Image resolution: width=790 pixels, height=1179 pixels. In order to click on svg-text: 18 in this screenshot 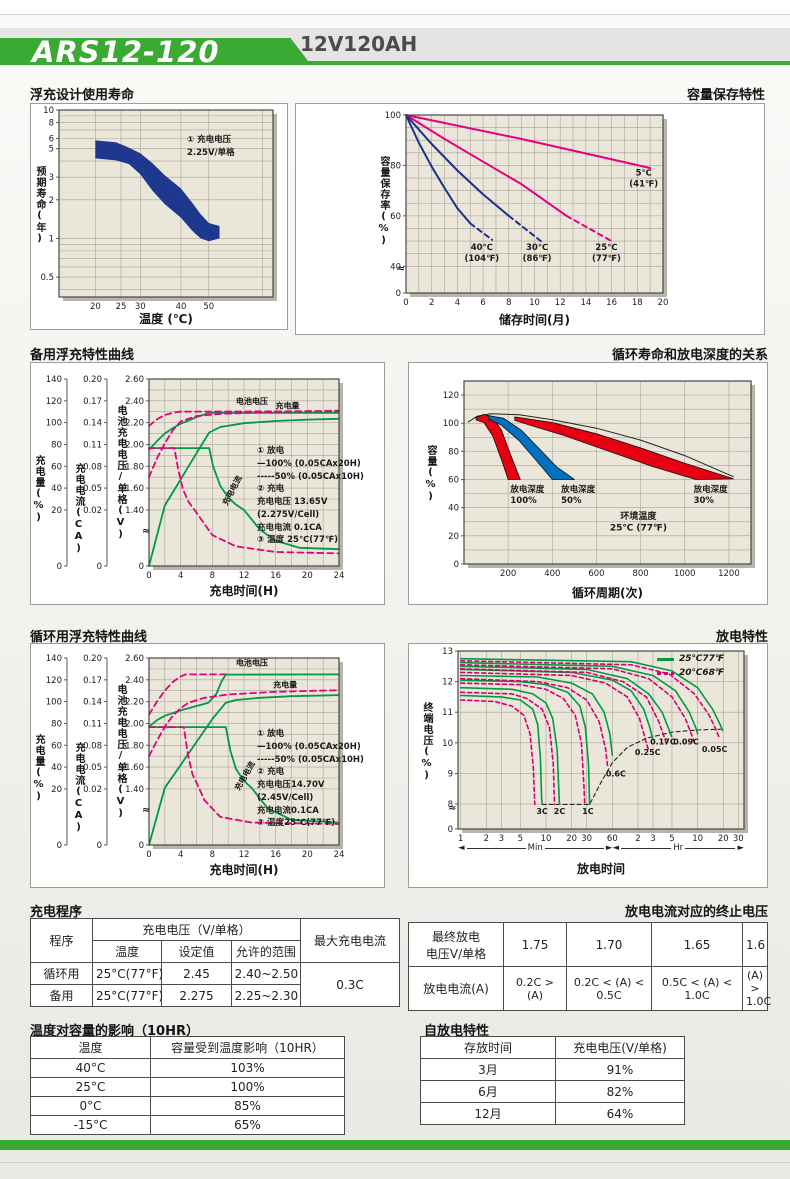, I will do `click(637, 303)`.